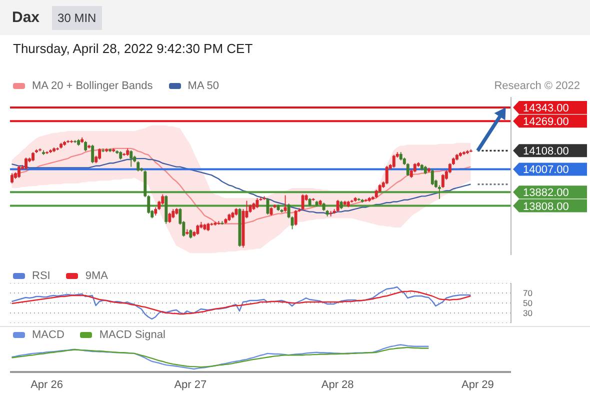 This screenshot has height=400, width=590. What do you see at coordinates (528, 303) in the screenshot?
I see `y-tick-label: 50` at bounding box center [528, 303].